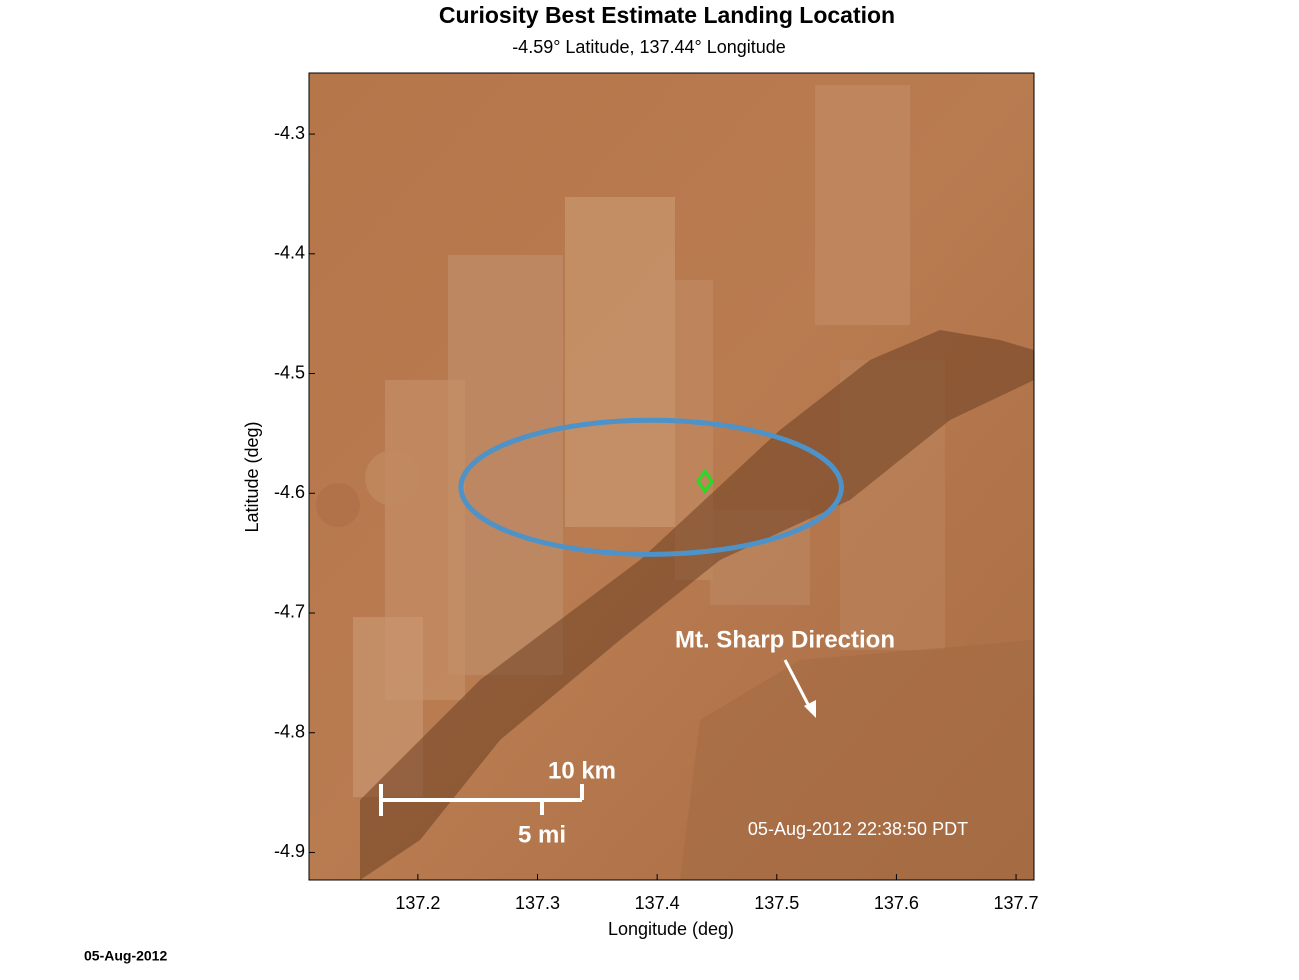 The width and height of the screenshot is (1299, 980). Describe the element at coordinates (537, 903) in the screenshot. I see `x-tick-label: 137.3` at that location.